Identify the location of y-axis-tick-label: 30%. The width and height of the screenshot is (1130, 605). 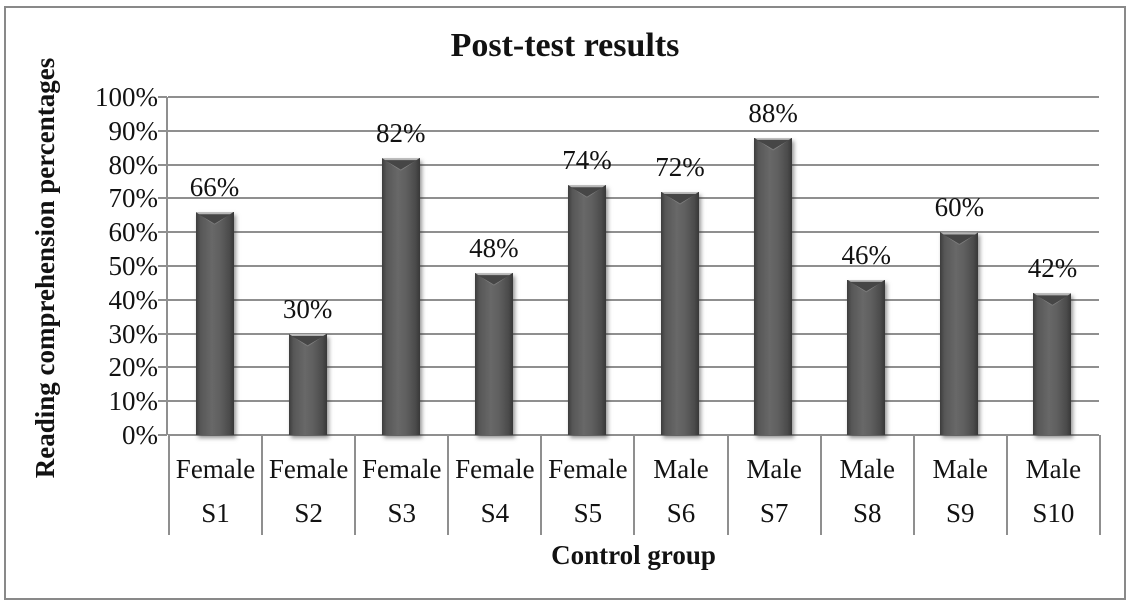
(133, 333).